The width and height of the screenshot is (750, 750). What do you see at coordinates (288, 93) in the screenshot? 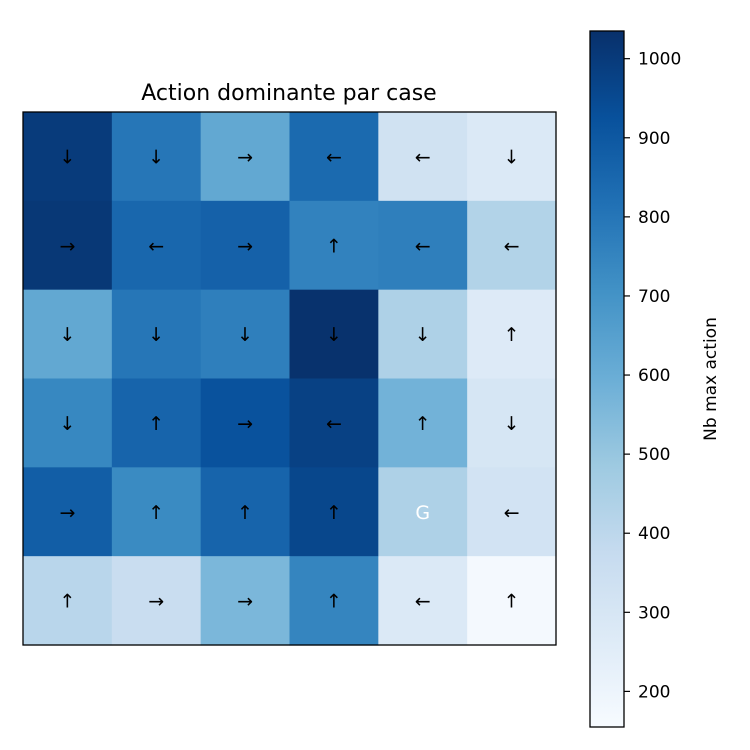
I see `chart-title: Action dominante par case` at bounding box center [288, 93].